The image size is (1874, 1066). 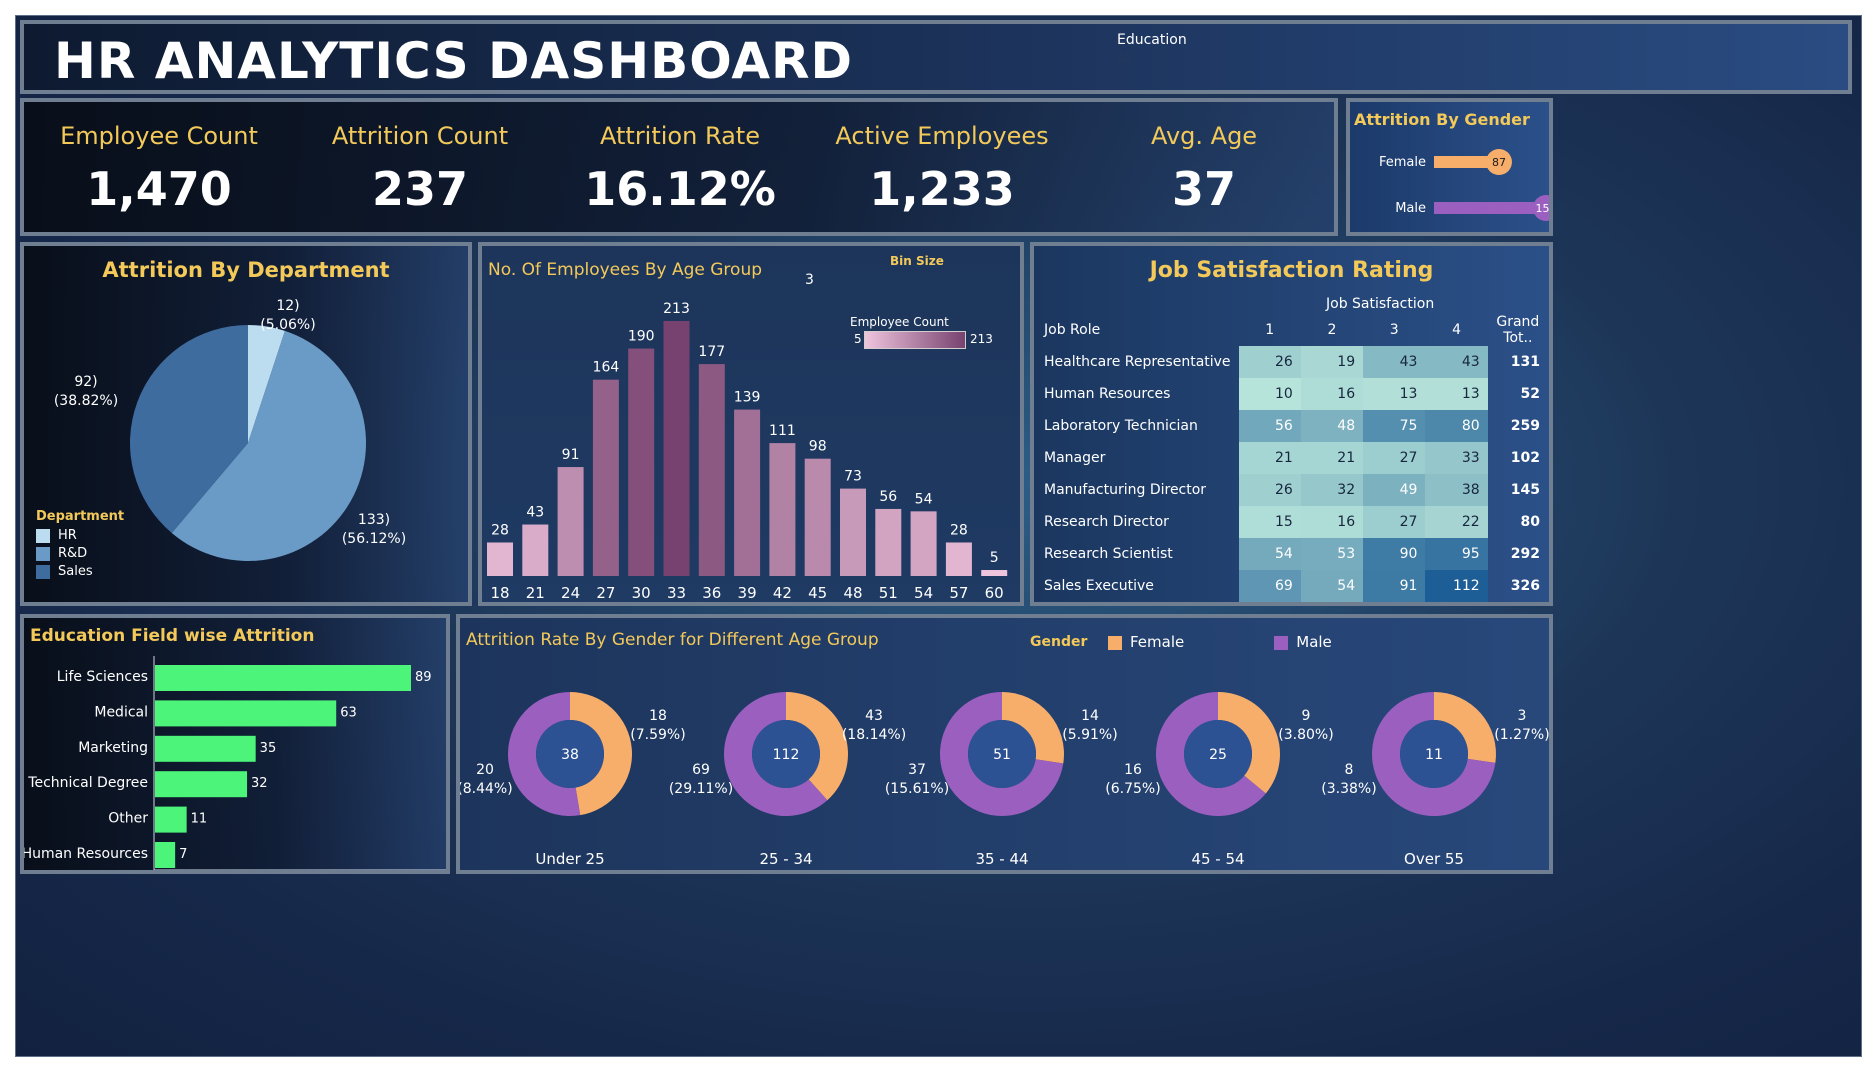 What do you see at coordinates (1269, 554) in the screenshot?
I see `satisfaction-cell: 54` at bounding box center [1269, 554].